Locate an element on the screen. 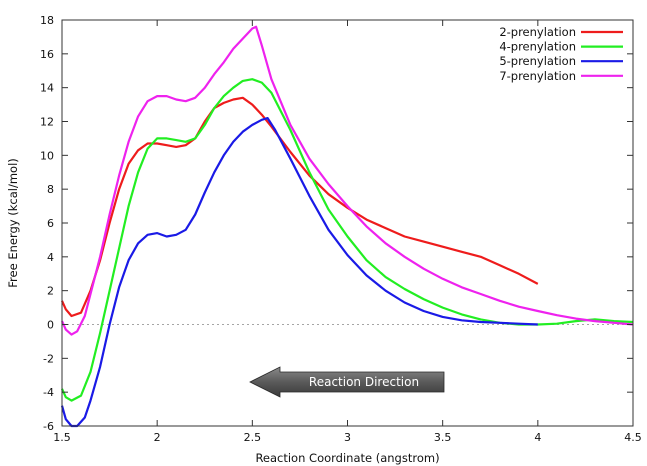 The image size is (647, 466). y-tick-label: 0 is located at coordinates (50, 325).